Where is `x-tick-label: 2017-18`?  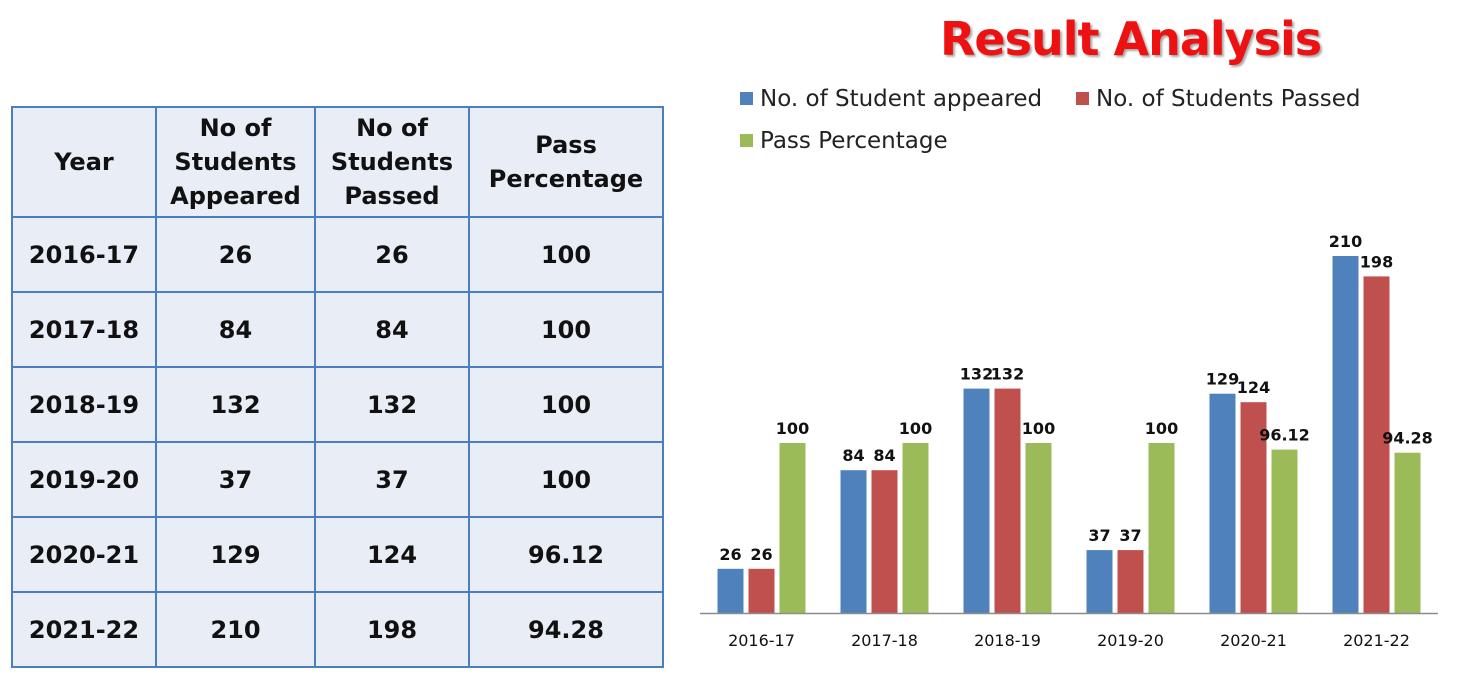 x-tick-label: 2017-18 is located at coordinates (884, 640).